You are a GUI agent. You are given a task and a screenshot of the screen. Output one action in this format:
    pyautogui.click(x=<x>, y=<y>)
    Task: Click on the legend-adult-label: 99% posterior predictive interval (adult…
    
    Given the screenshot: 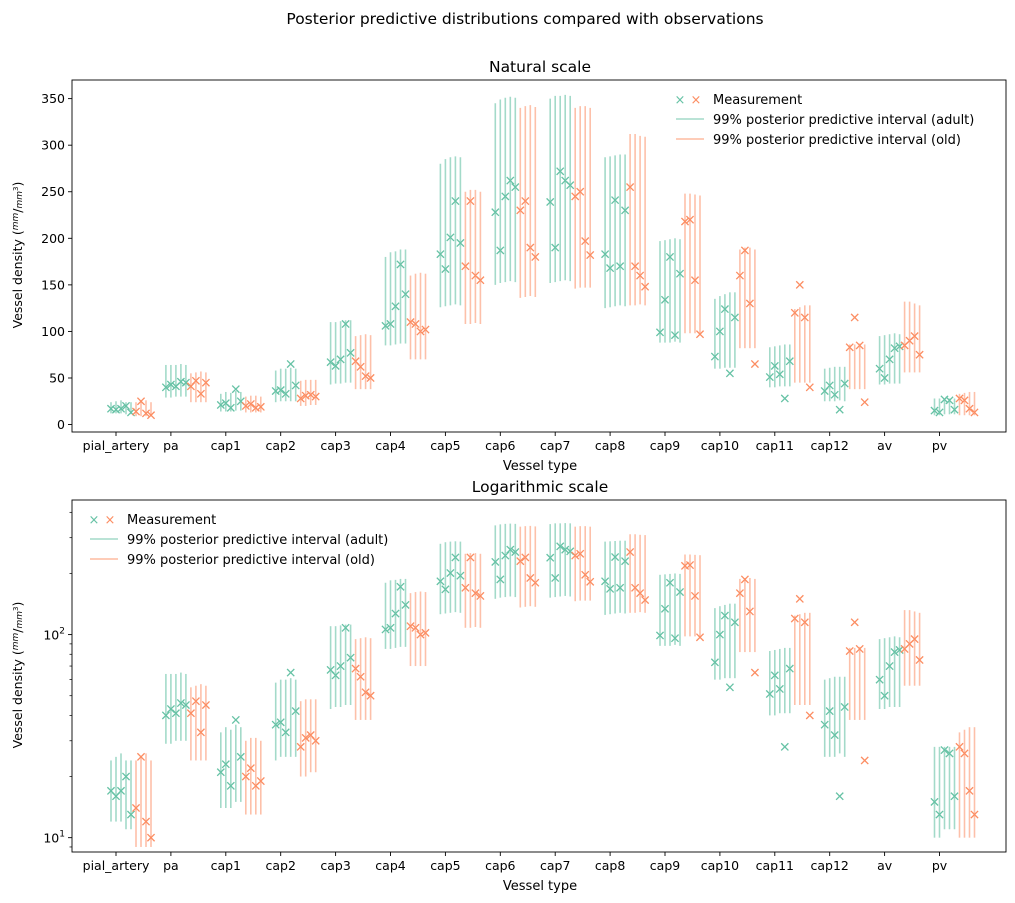 What is the action you would take?
    pyautogui.click(x=257, y=540)
    